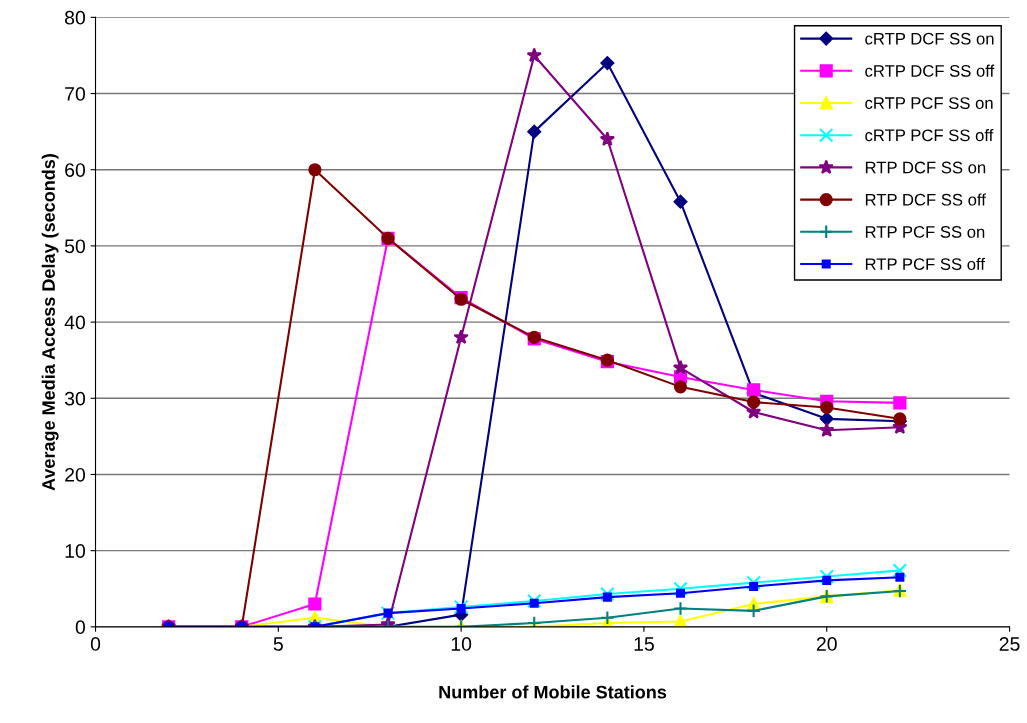 Image resolution: width=1027 pixels, height=723 pixels. I want to click on x-tick-label: 10, so click(461, 644).